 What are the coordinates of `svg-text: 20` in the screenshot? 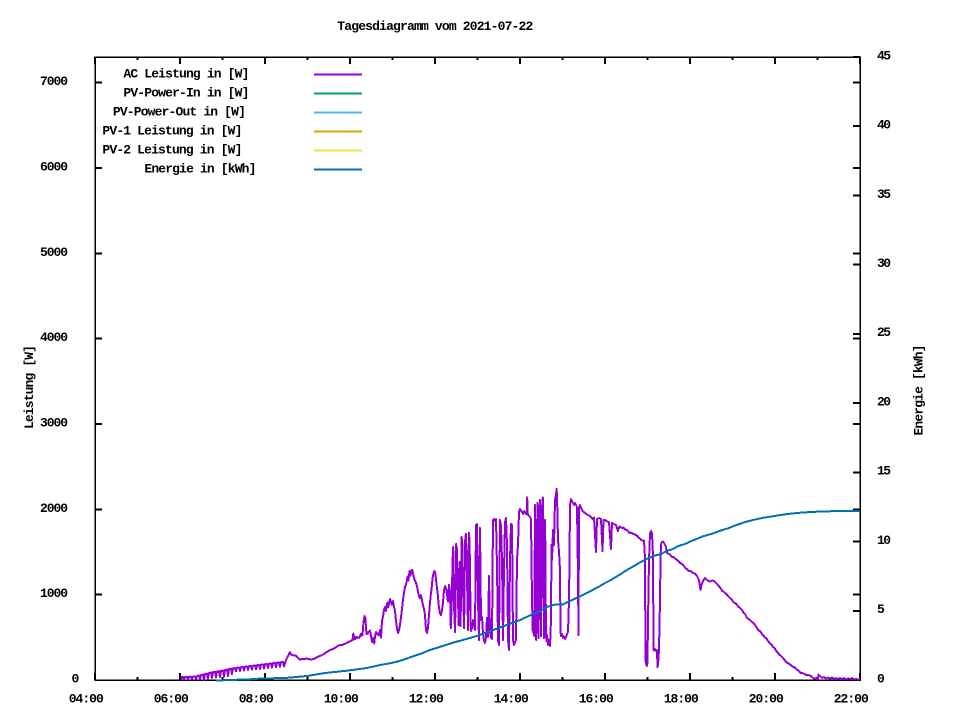 It's located at (884, 401).